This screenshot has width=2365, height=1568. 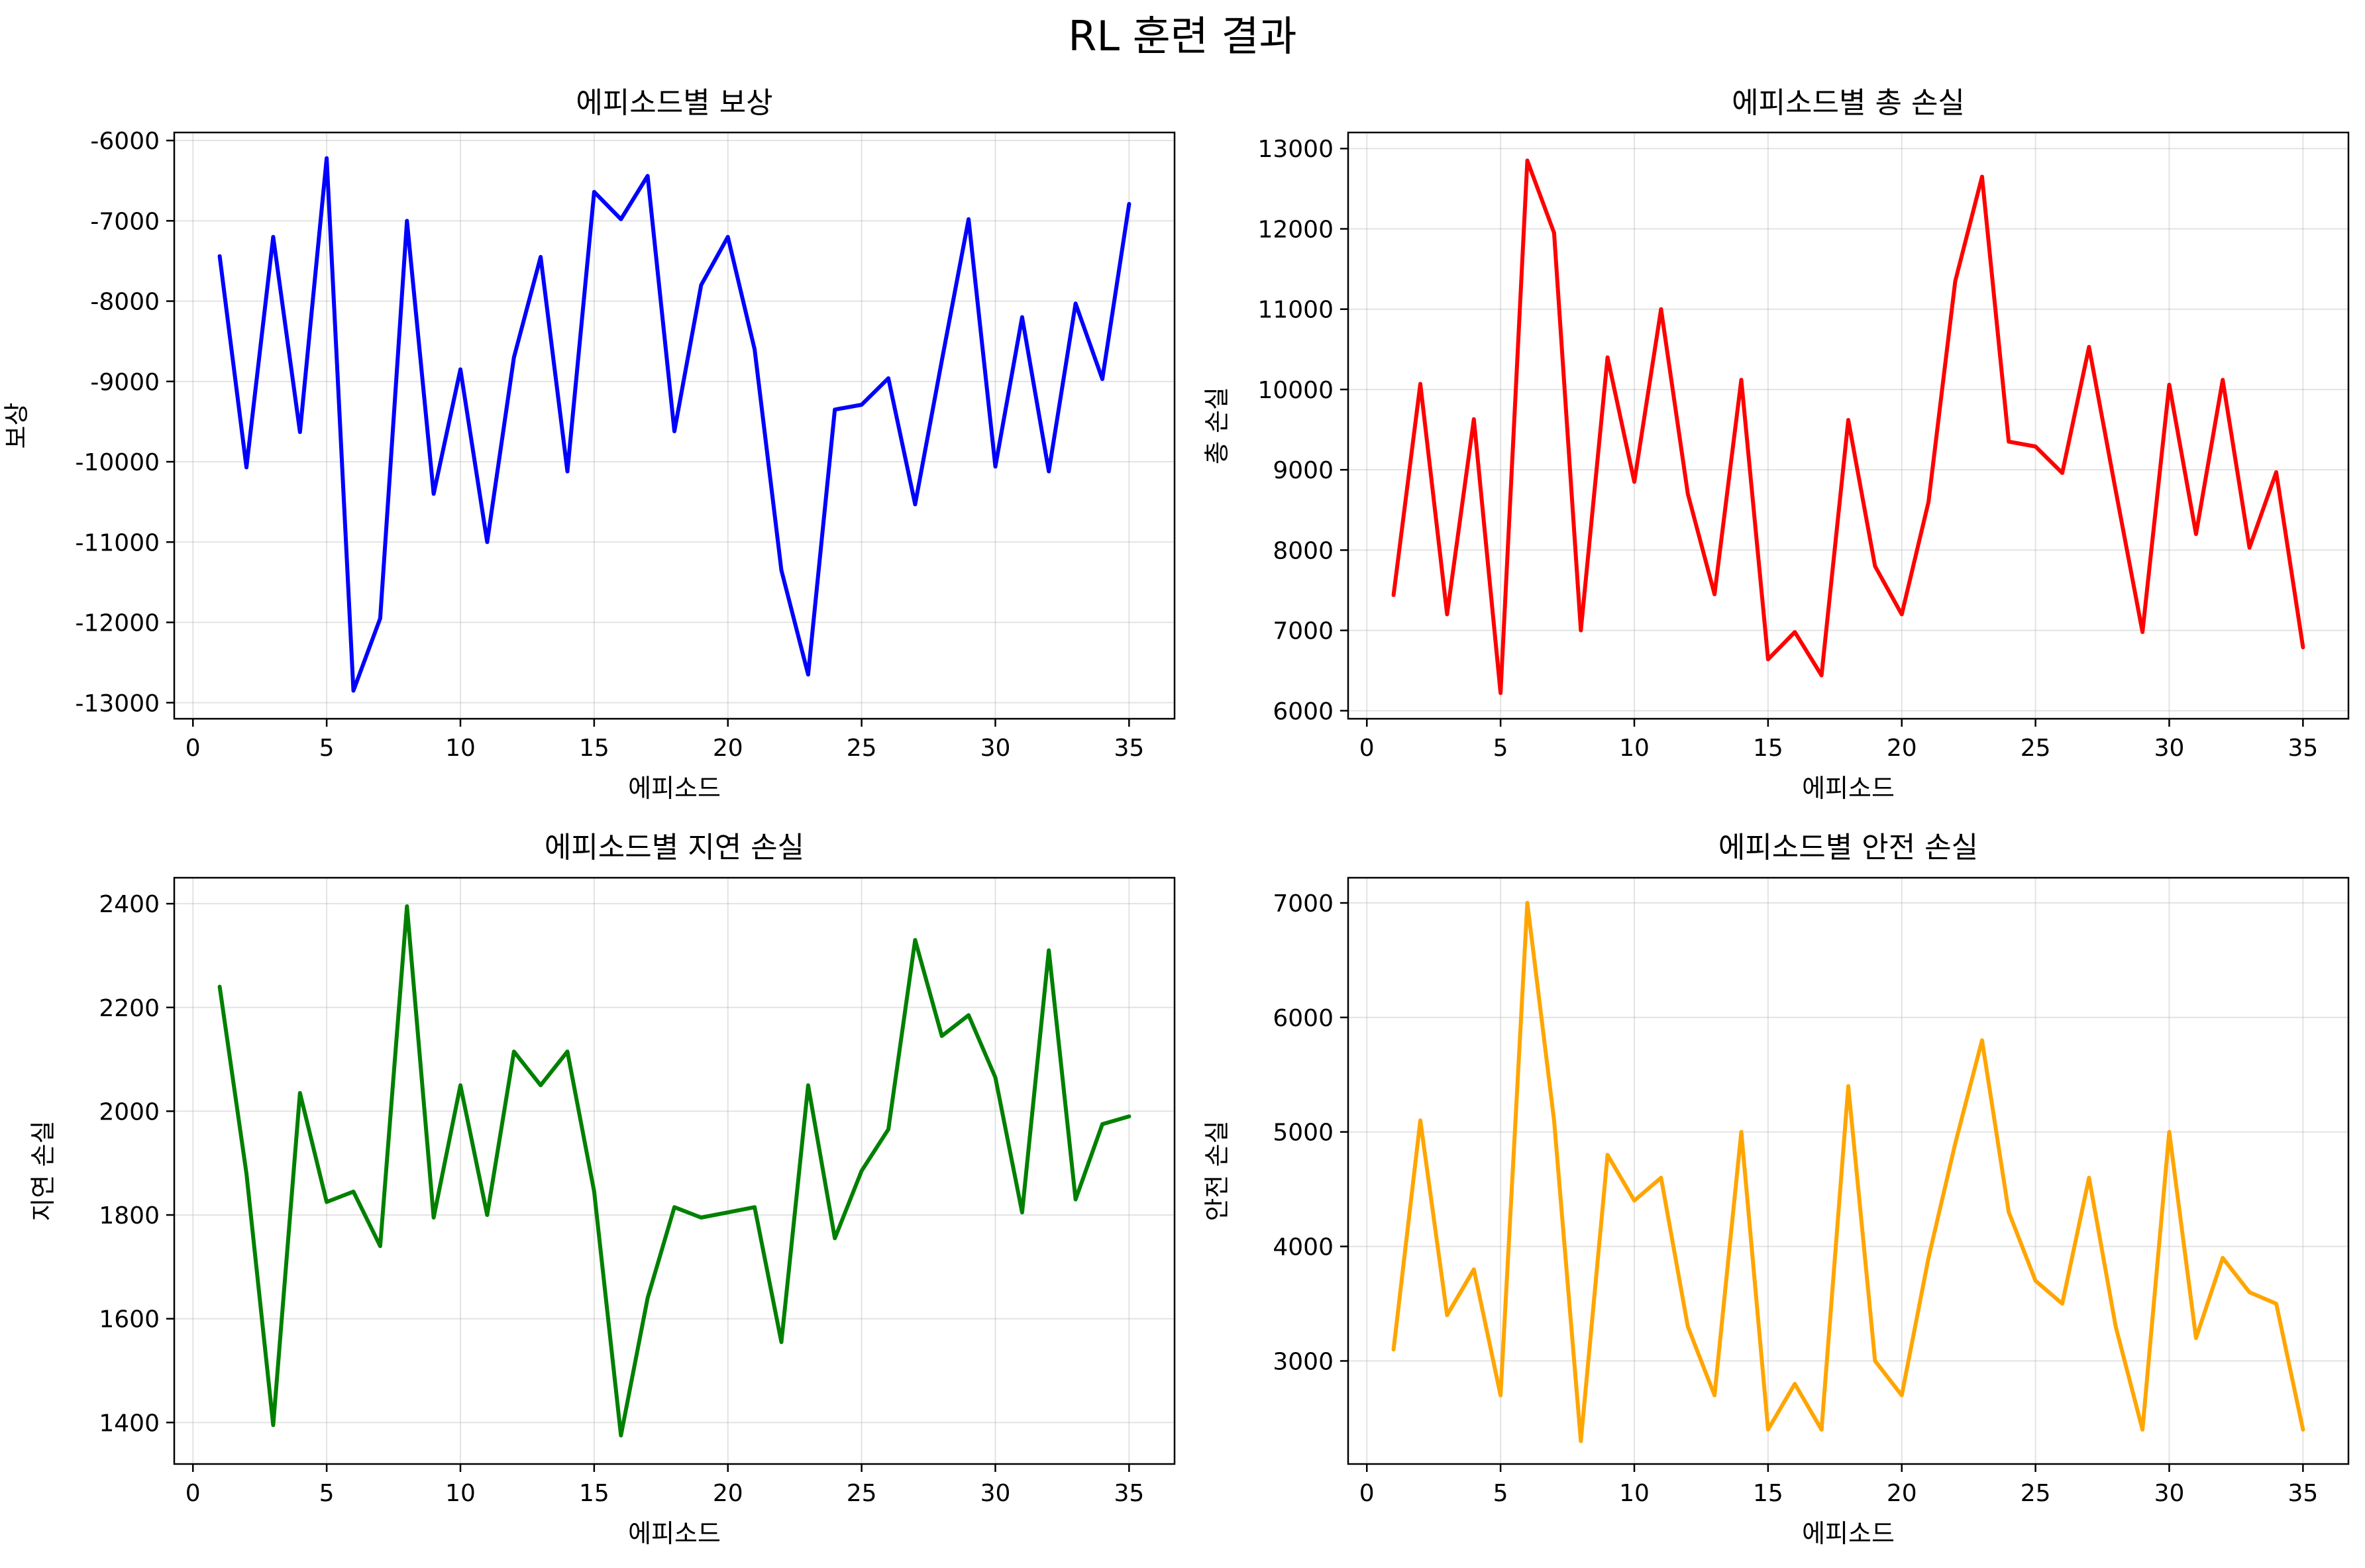 What do you see at coordinates (1303, 1133) in the screenshot?
I see `y-tick-label: 5000` at bounding box center [1303, 1133].